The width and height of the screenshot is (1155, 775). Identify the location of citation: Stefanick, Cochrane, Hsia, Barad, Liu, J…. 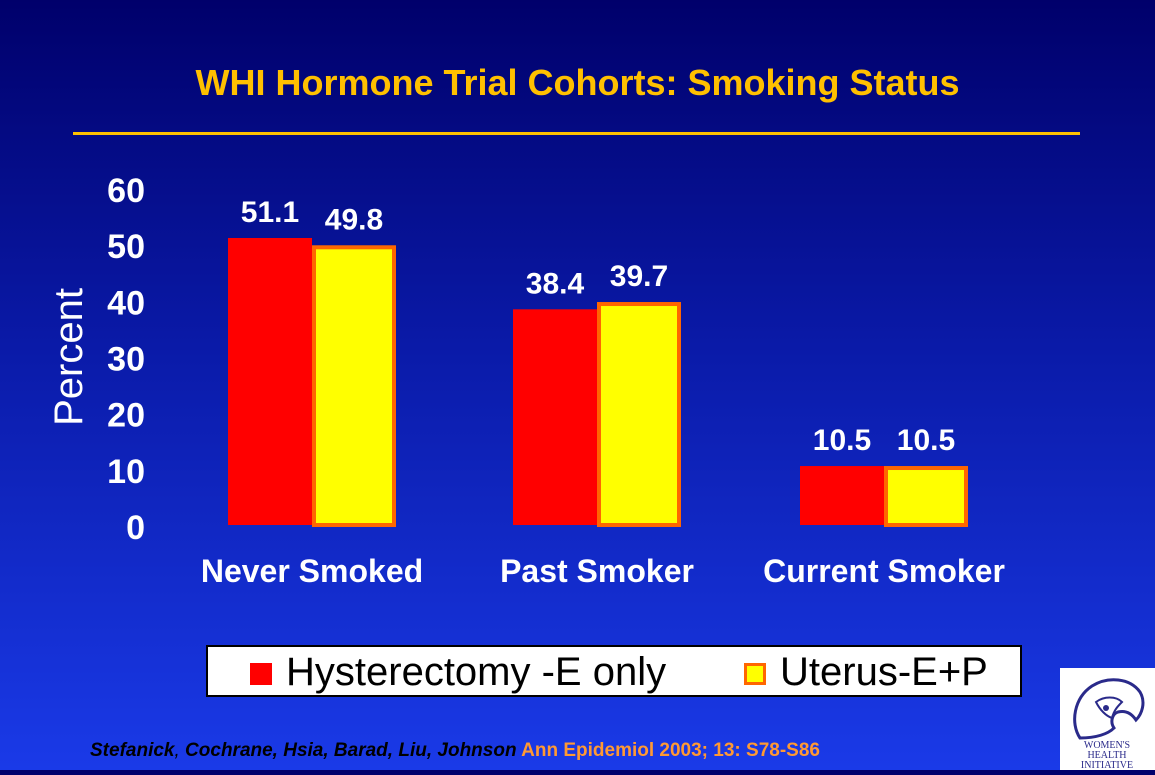
(455, 751).